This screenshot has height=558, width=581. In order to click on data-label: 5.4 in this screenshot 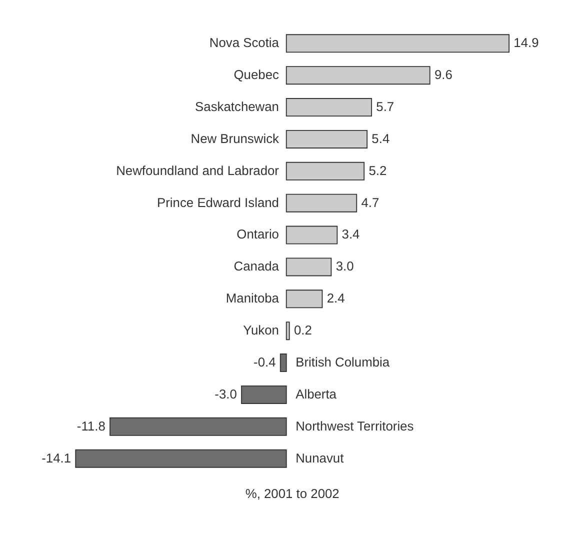, I will do `click(381, 138)`.